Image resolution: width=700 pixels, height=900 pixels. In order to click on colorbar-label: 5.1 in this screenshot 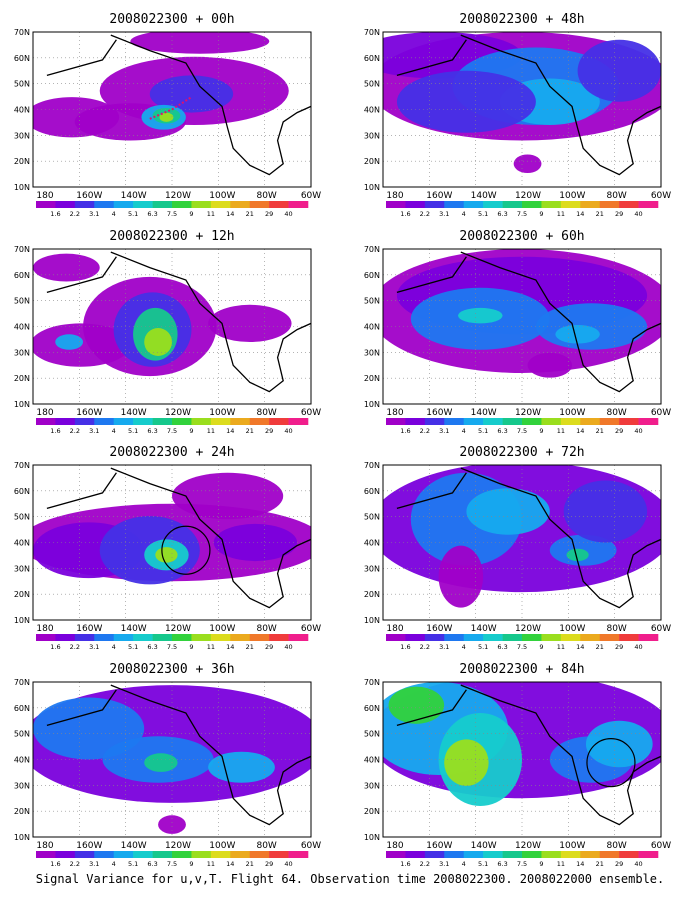, I will do `click(133, 864)`.